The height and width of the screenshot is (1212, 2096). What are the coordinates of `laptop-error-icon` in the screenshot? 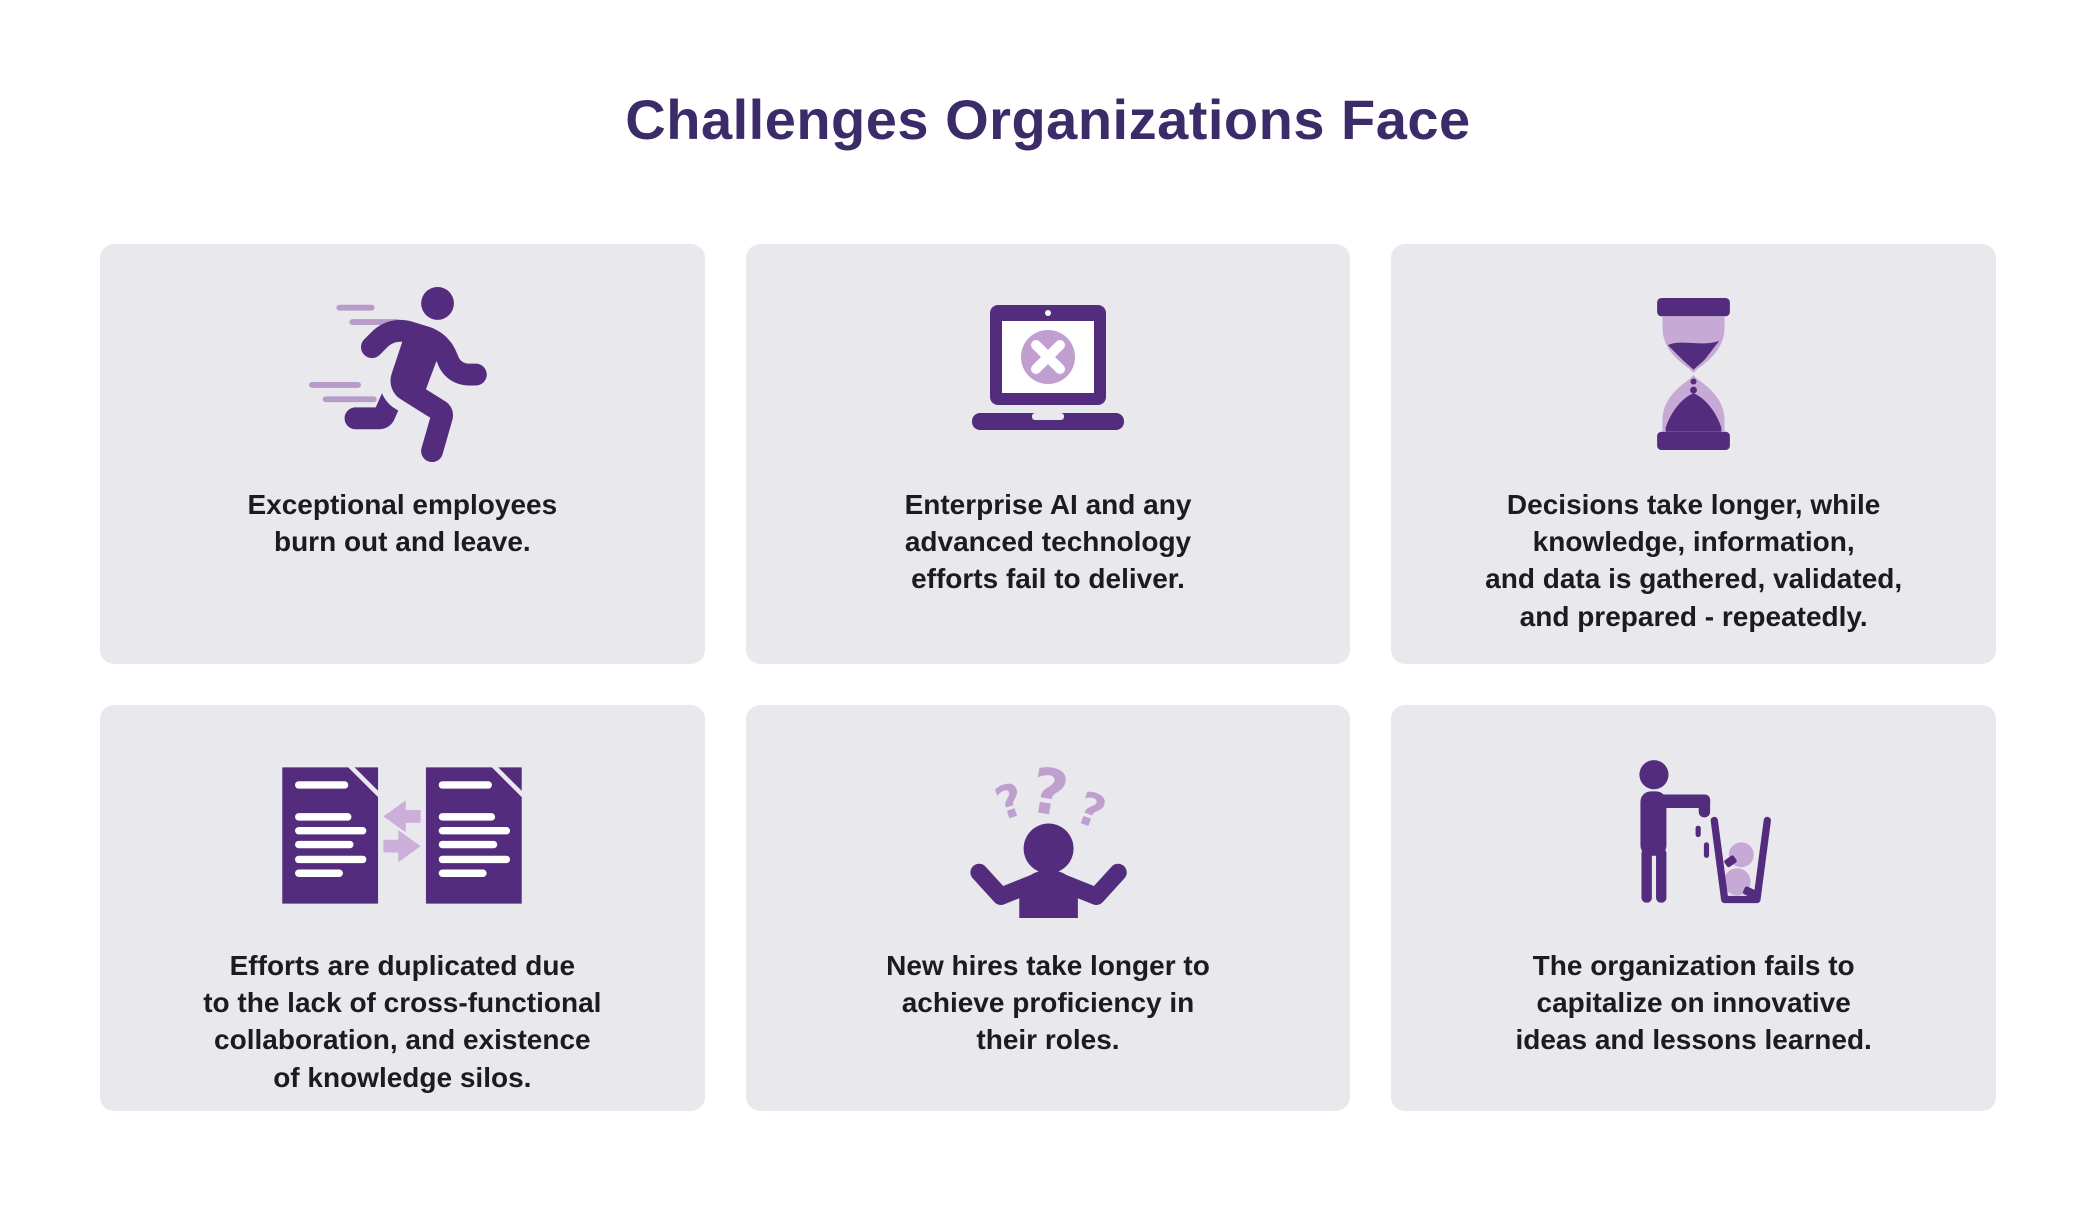 It's located at (1047, 367).